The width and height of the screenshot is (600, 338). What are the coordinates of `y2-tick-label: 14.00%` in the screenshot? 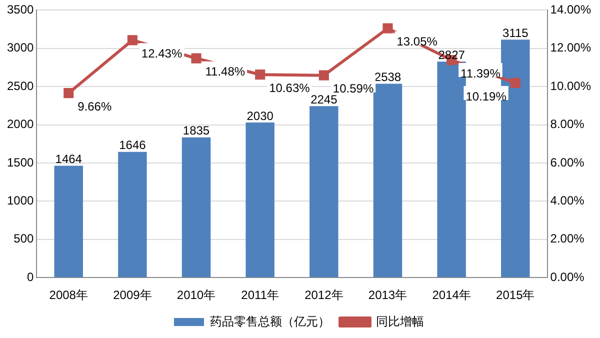 It's located at (571, 9).